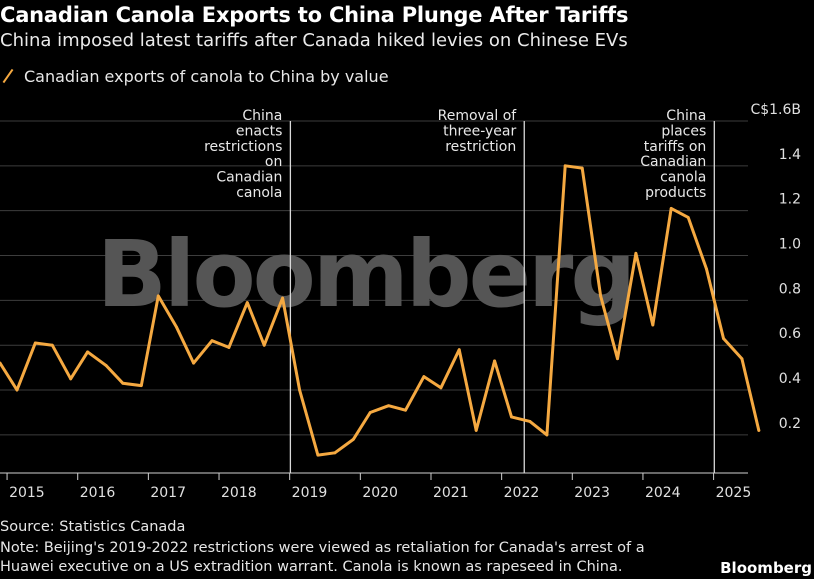 This screenshot has height=579, width=814. What do you see at coordinates (451, 493) in the screenshot?
I see `x-tick-label: 2021` at bounding box center [451, 493].